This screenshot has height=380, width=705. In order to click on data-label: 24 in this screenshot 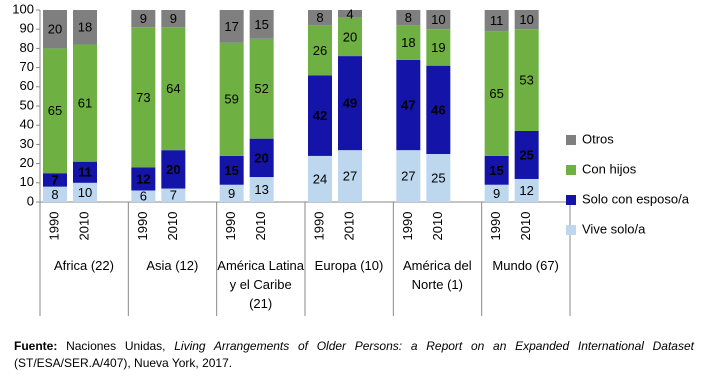, I will do `click(320, 178)`.